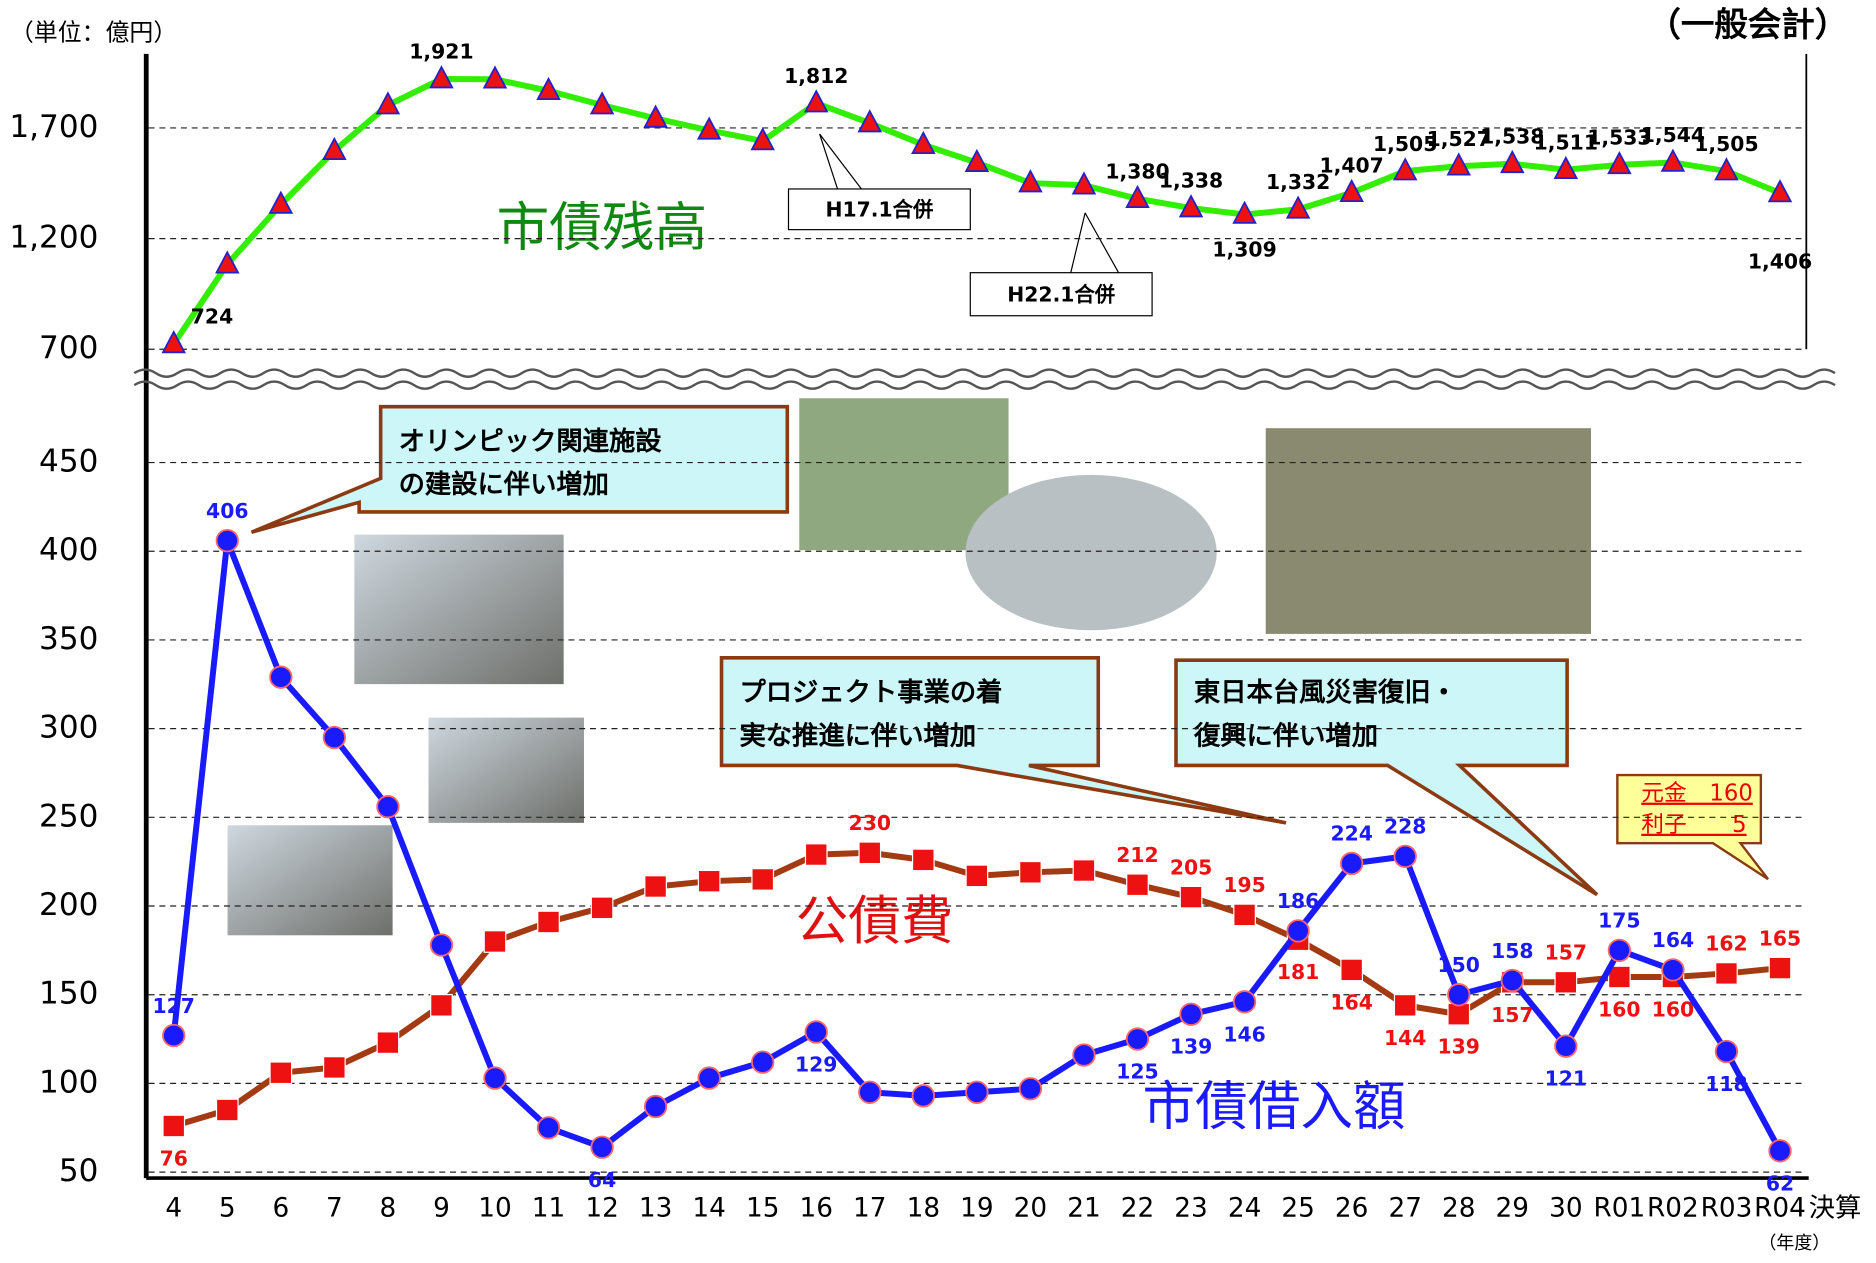 The height and width of the screenshot is (1263, 1876). Describe the element at coordinates (334, 1209) in the screenshot. I see `x-tick-label: 7` at that location.